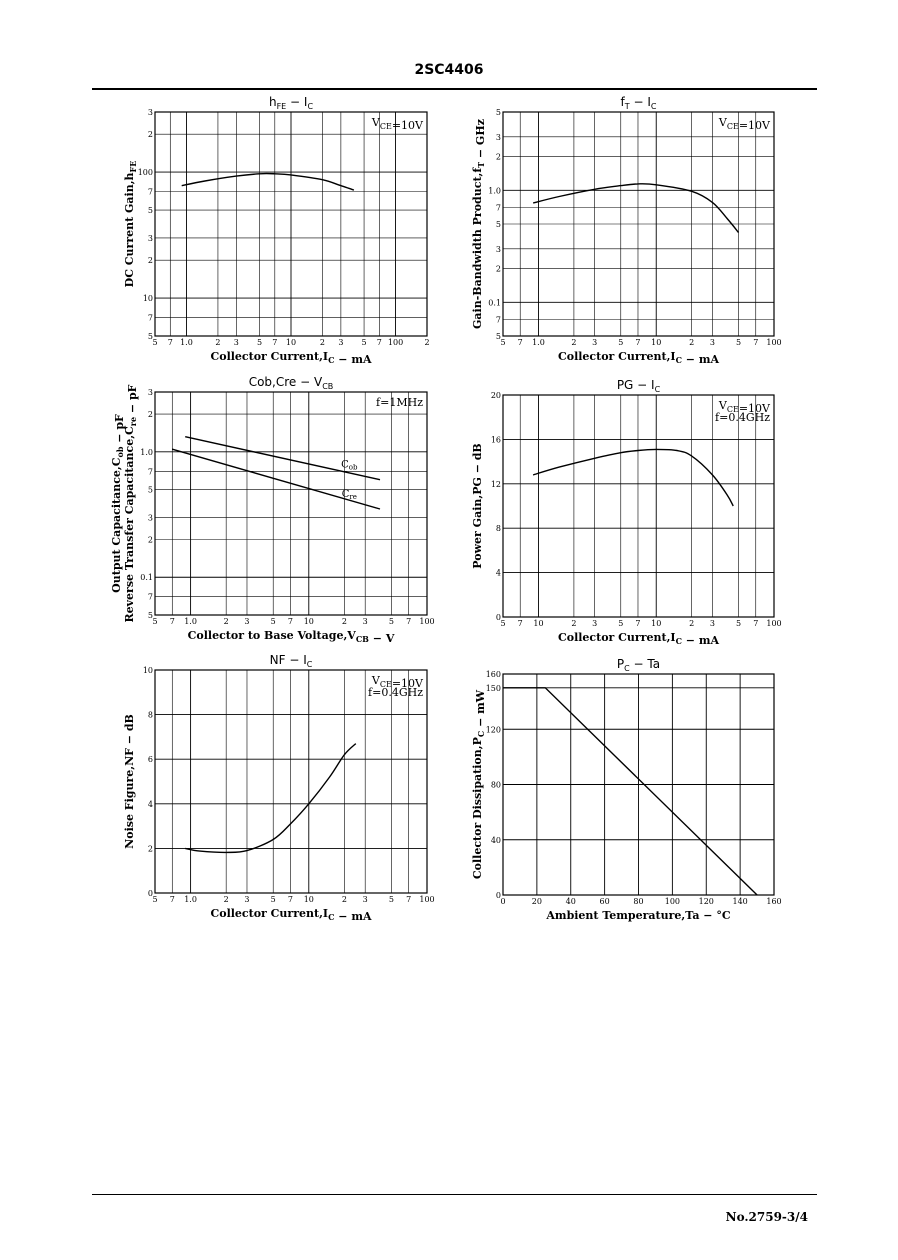 This screenshot has width=898, height=1260. Describe the element at coordinates (118, 503) in the screenshot. I see `y-axis-label: Output Capacitance,Cob − pF` at that location.